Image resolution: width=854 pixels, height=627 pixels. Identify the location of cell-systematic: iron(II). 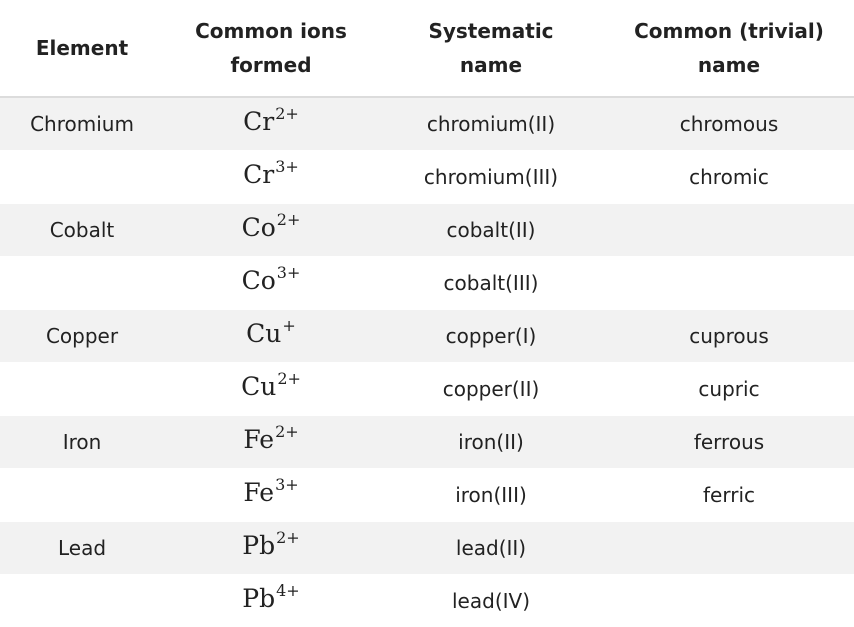
(491, 442).